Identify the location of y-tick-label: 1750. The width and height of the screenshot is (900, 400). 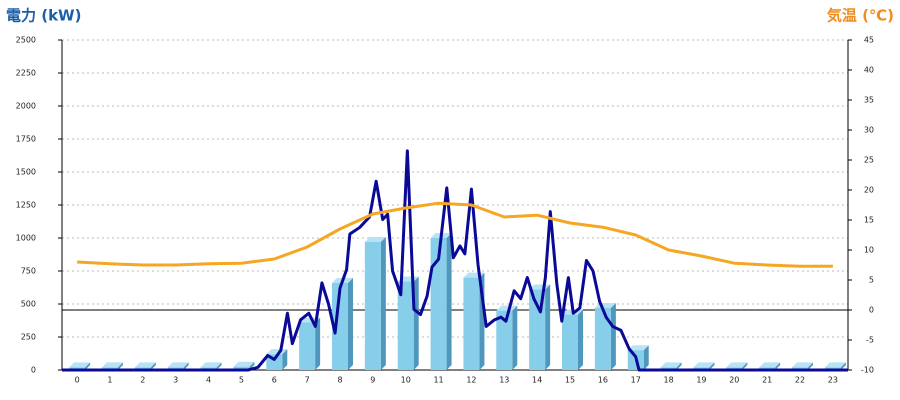
(26, 139).